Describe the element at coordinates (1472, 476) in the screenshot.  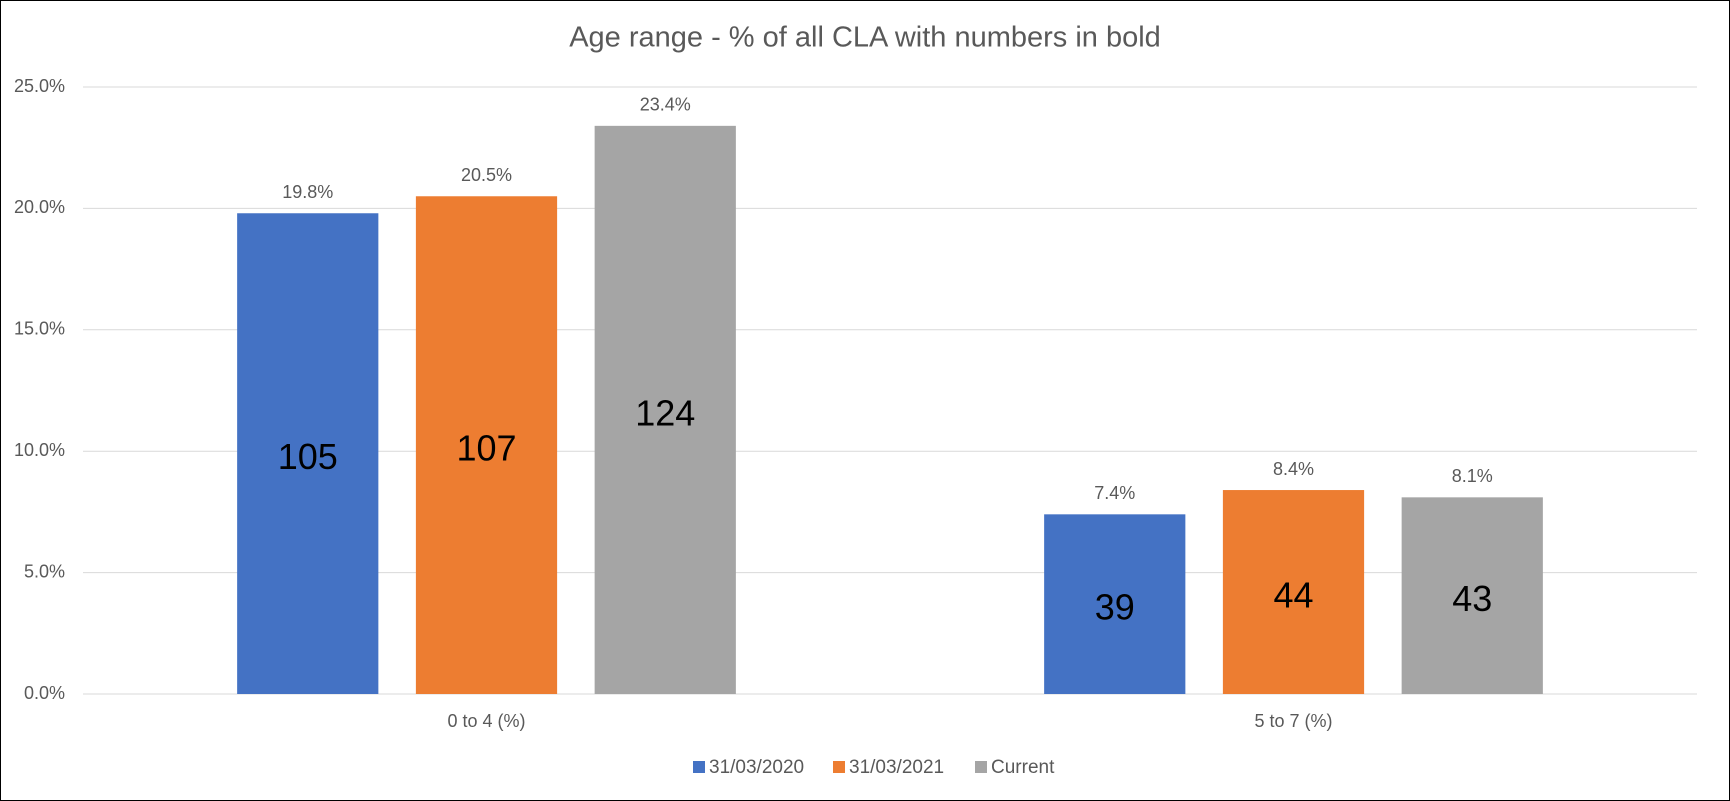
I see `data-label: 8.1%` at that location.